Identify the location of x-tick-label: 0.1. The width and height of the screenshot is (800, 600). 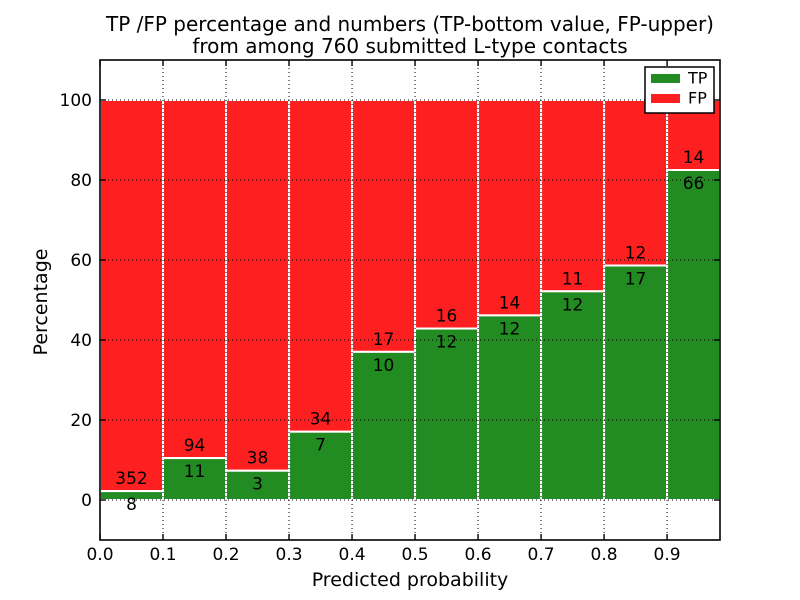
(162, 555).